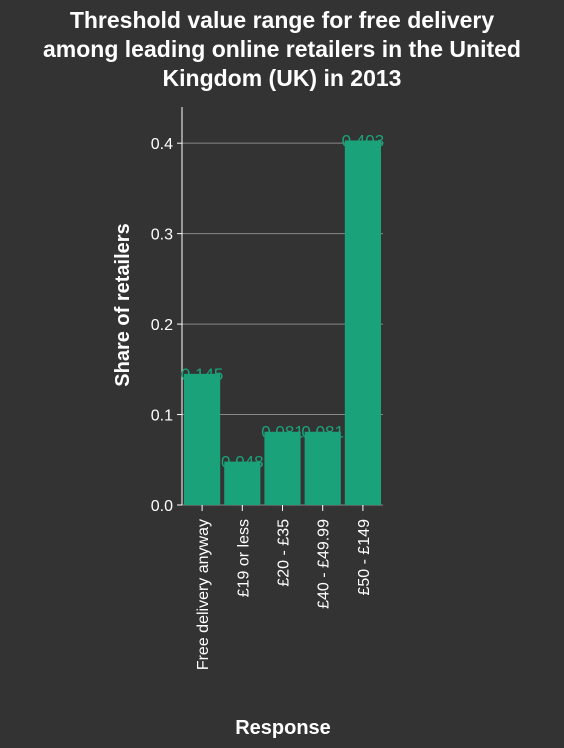 The height and width of the screenshot is (748, 564). Describe the element at coordinates (162, 144) in the screenshot. I see `y-tick-label: 0.4` at that location.